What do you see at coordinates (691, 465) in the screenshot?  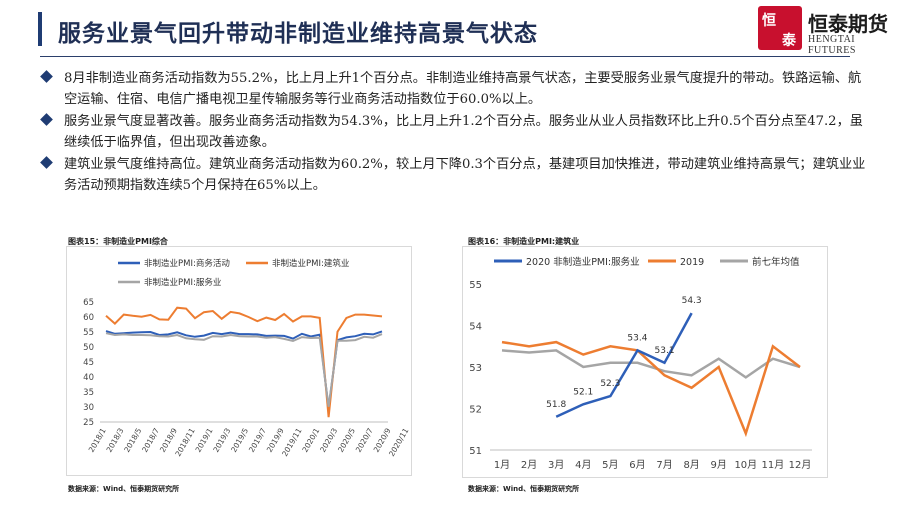 I see `chart2-xtick-label: 8月` at bounding box center [691, 465].